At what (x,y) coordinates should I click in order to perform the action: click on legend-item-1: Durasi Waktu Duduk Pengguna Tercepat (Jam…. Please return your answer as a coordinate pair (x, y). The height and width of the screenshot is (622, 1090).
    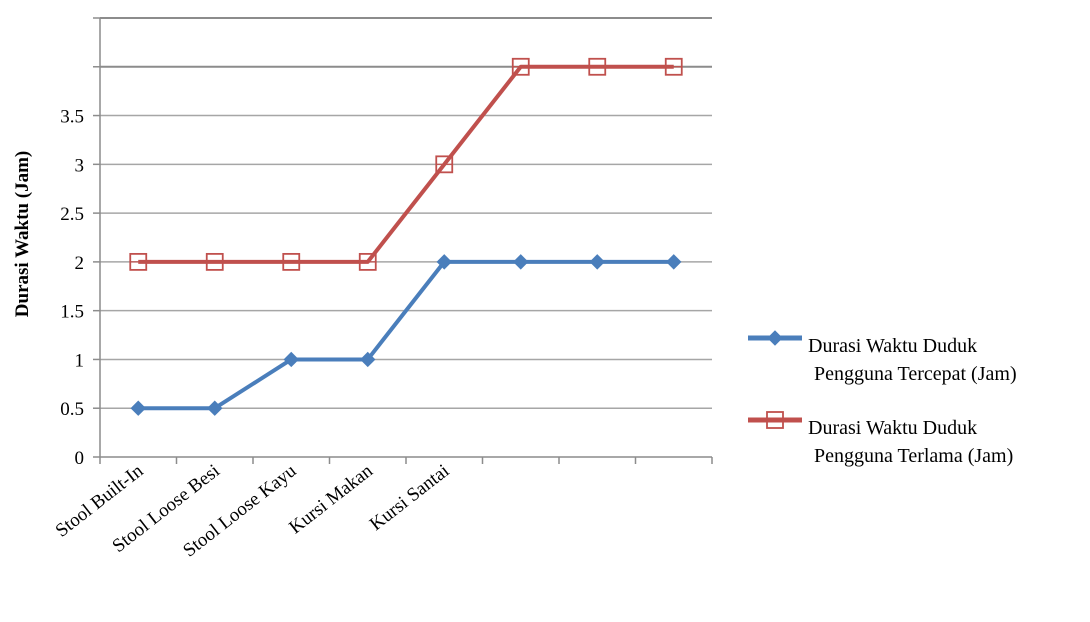
    Looking at the image, I should click on (882, 357).